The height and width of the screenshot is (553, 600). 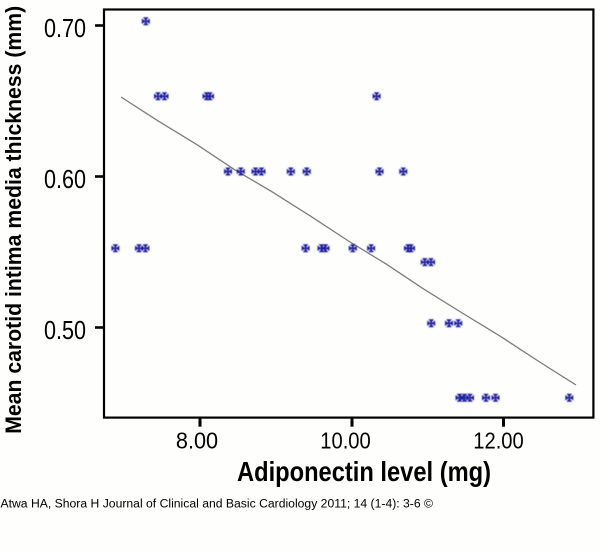 What do you see at coordinates (364, 471) in the screenshot?
I see `svg-text: Adiponectin level (mg)` at bounding box center [364, 471].